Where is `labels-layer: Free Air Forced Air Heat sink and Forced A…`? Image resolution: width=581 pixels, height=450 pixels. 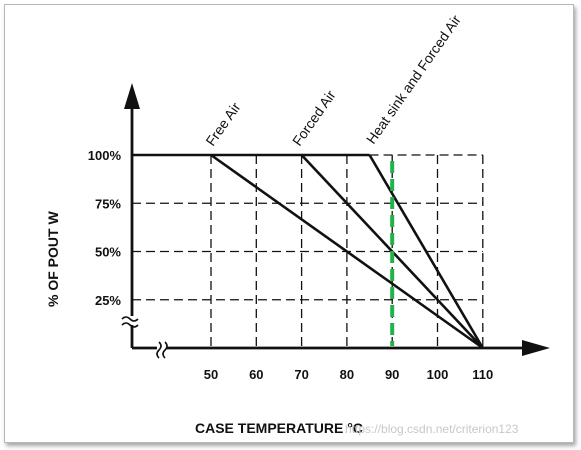 labels-layer: Free Air Forced Air Heat sink and Forced A… is located at coordinates (333, 80).